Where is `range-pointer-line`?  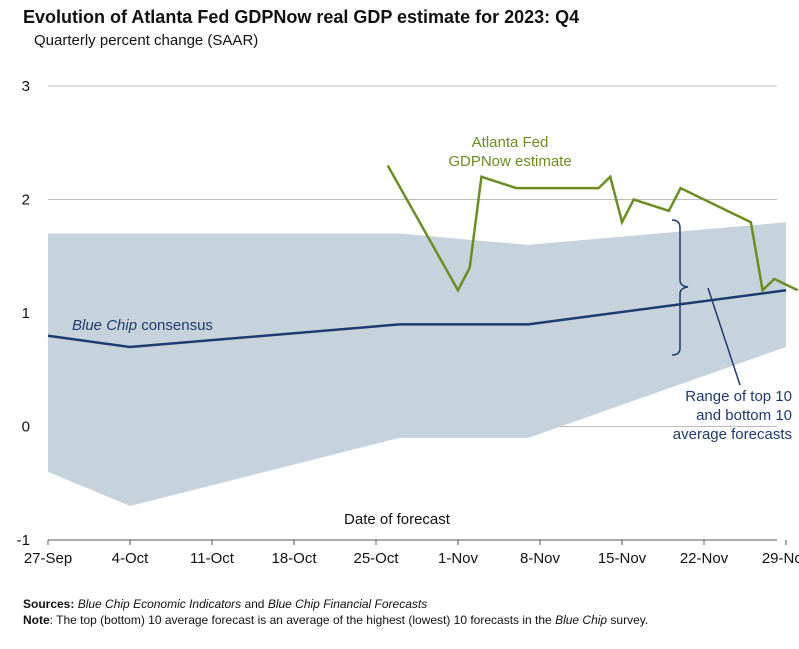 range-pointer-line is located at coordinates (724, 336).